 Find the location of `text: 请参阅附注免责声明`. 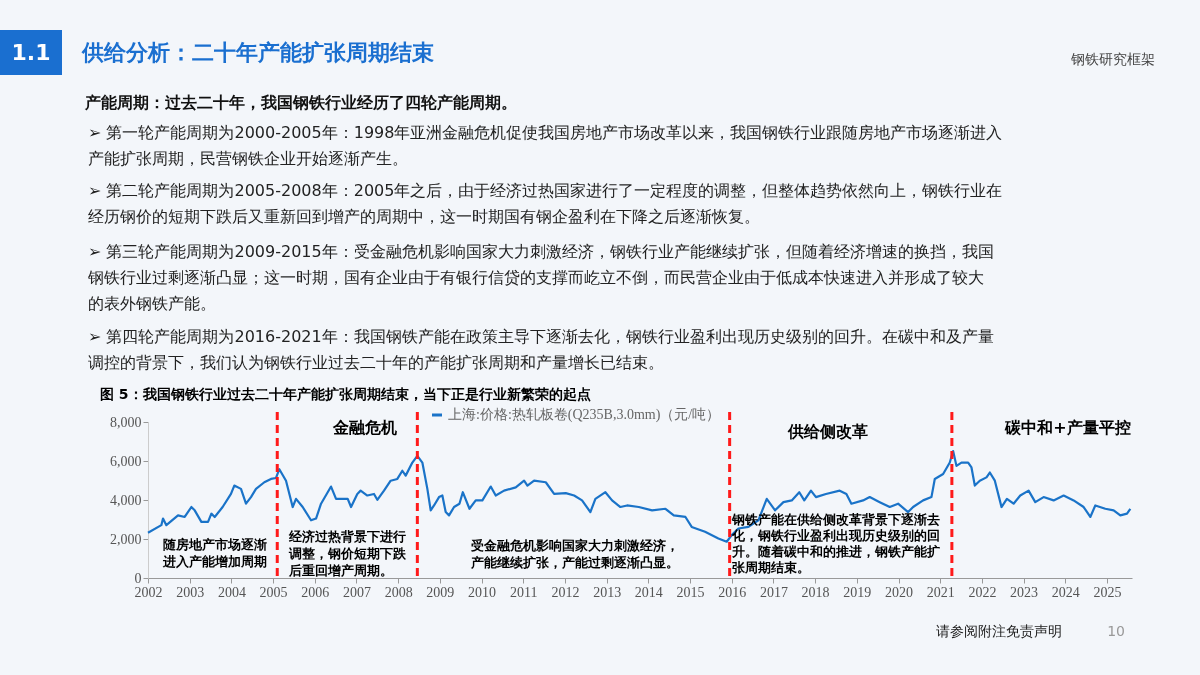

text: 请参阅附注免责声明 is located at coordinates (999, 631).